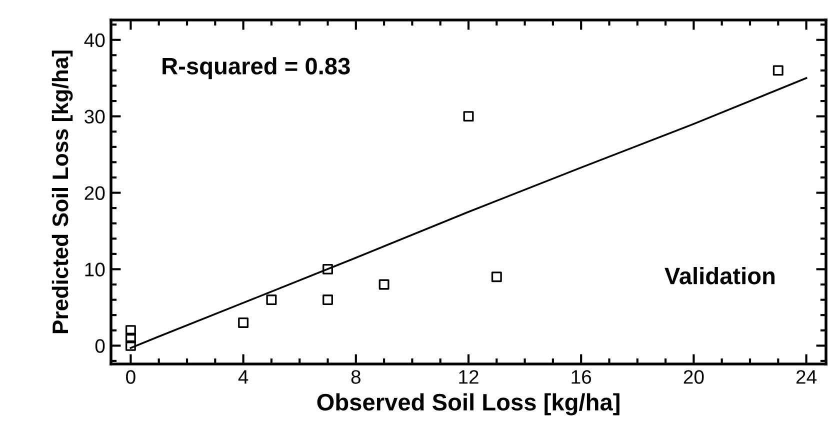  Describe the element at coordinates (468, 404) in the screenshot. I see `x-axis-title: Observed Soil Loss [kg/ha]` at that location.